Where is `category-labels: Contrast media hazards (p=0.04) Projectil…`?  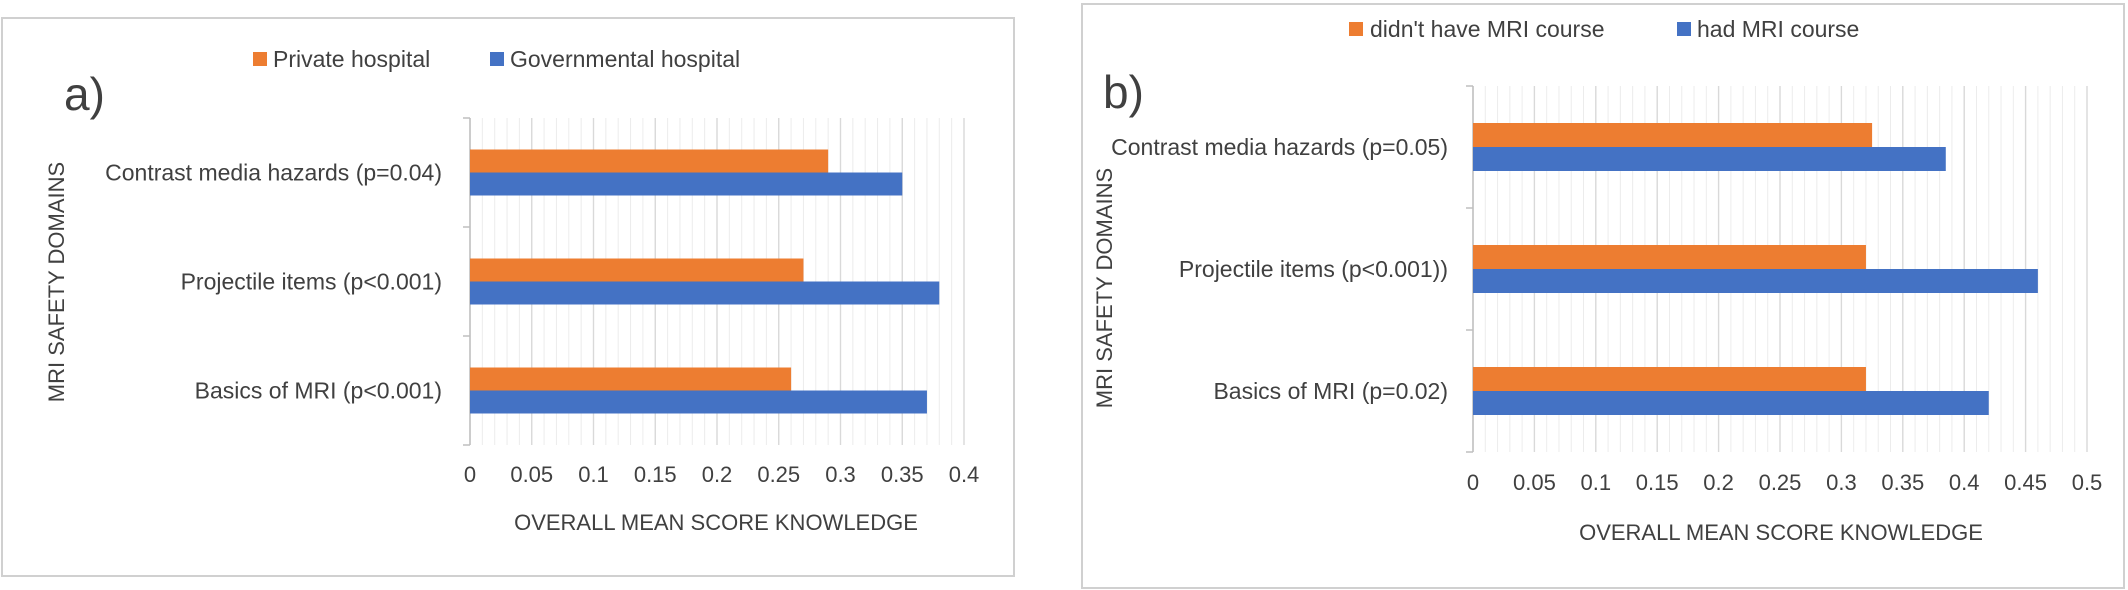 category-labels: Contrast media hazards (p=0.04) Projectil… is located at coordinates (273, 282).